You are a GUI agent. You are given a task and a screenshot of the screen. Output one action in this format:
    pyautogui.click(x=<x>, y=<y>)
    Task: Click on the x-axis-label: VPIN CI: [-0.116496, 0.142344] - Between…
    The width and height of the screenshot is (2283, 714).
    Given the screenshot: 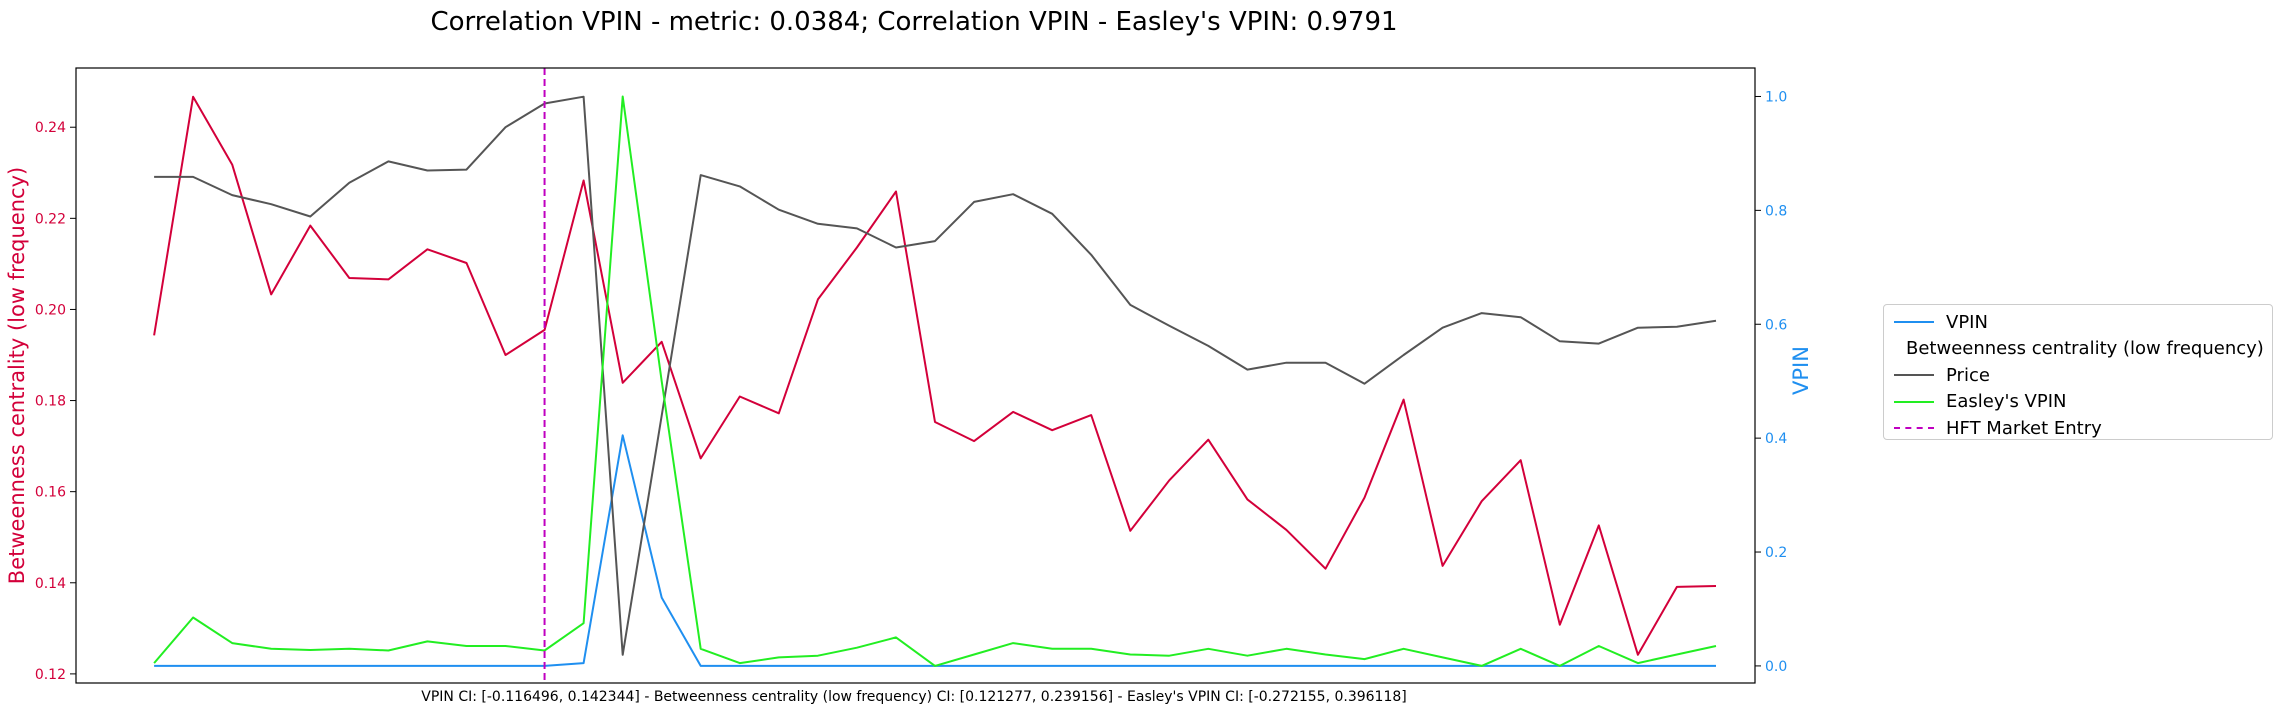 What is the action you would take?
    pyautogui.click(x=913, y=697)
    